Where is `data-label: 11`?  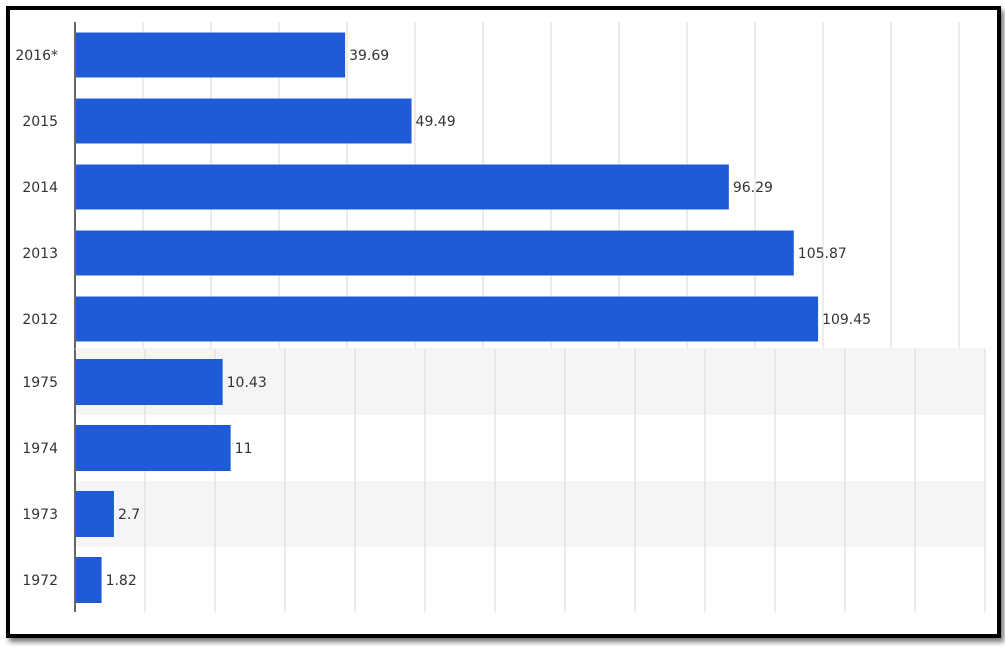
data-label: 11 is located at coordinates (244, 449).